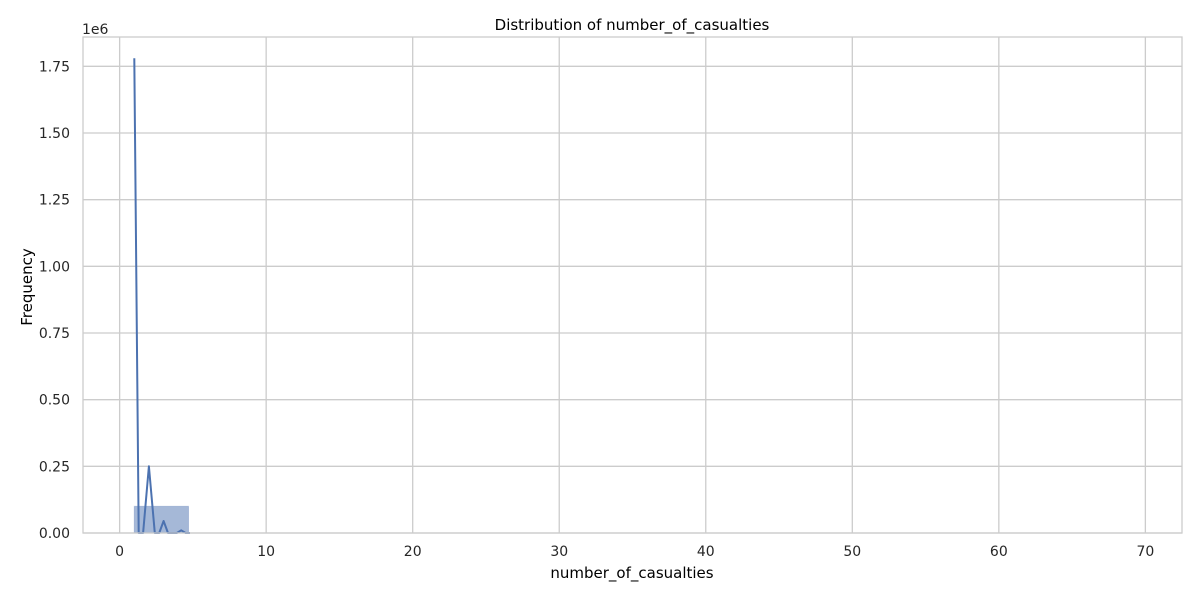  What do you see at coordinates (27, 287) in the screenshot?
I see `y-axis-label: Frequency` at bounding box center [27, 287].